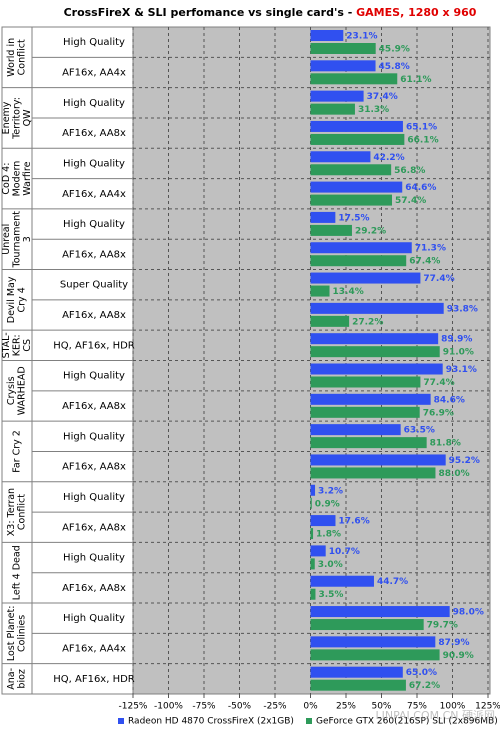 The width and height of the screenshot is (500, 734). What do you see at coordinates (438, 383) in the screenshot?
I see `value-label: 77.4%` at bounding box center [438, 383].